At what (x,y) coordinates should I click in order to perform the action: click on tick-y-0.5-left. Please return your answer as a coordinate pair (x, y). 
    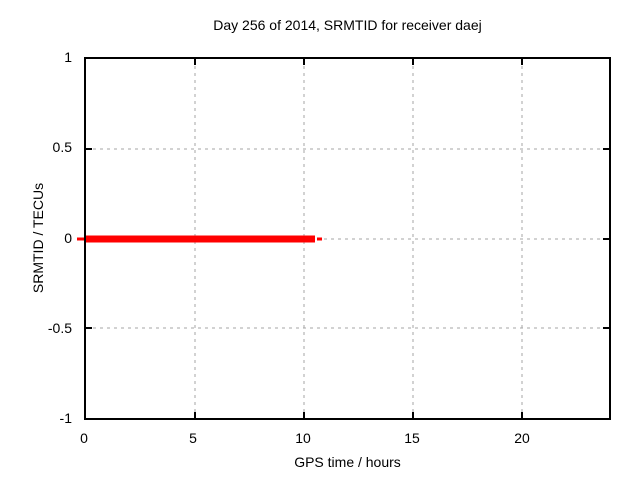
    Looking at the image, I should click on (89, 148).